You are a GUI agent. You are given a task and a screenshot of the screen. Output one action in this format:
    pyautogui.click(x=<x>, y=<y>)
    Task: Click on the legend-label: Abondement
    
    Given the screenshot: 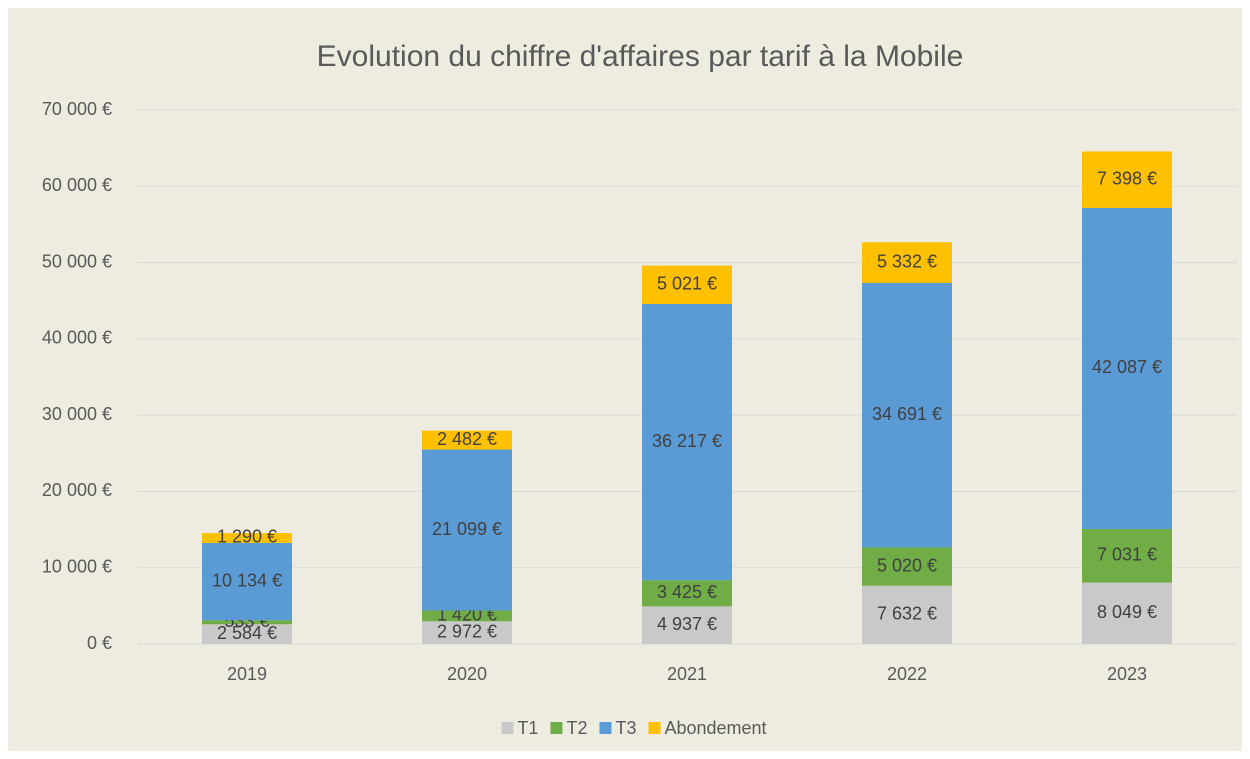 What is the action you would take?
    pyautogui.click(x=715, y=728)
    